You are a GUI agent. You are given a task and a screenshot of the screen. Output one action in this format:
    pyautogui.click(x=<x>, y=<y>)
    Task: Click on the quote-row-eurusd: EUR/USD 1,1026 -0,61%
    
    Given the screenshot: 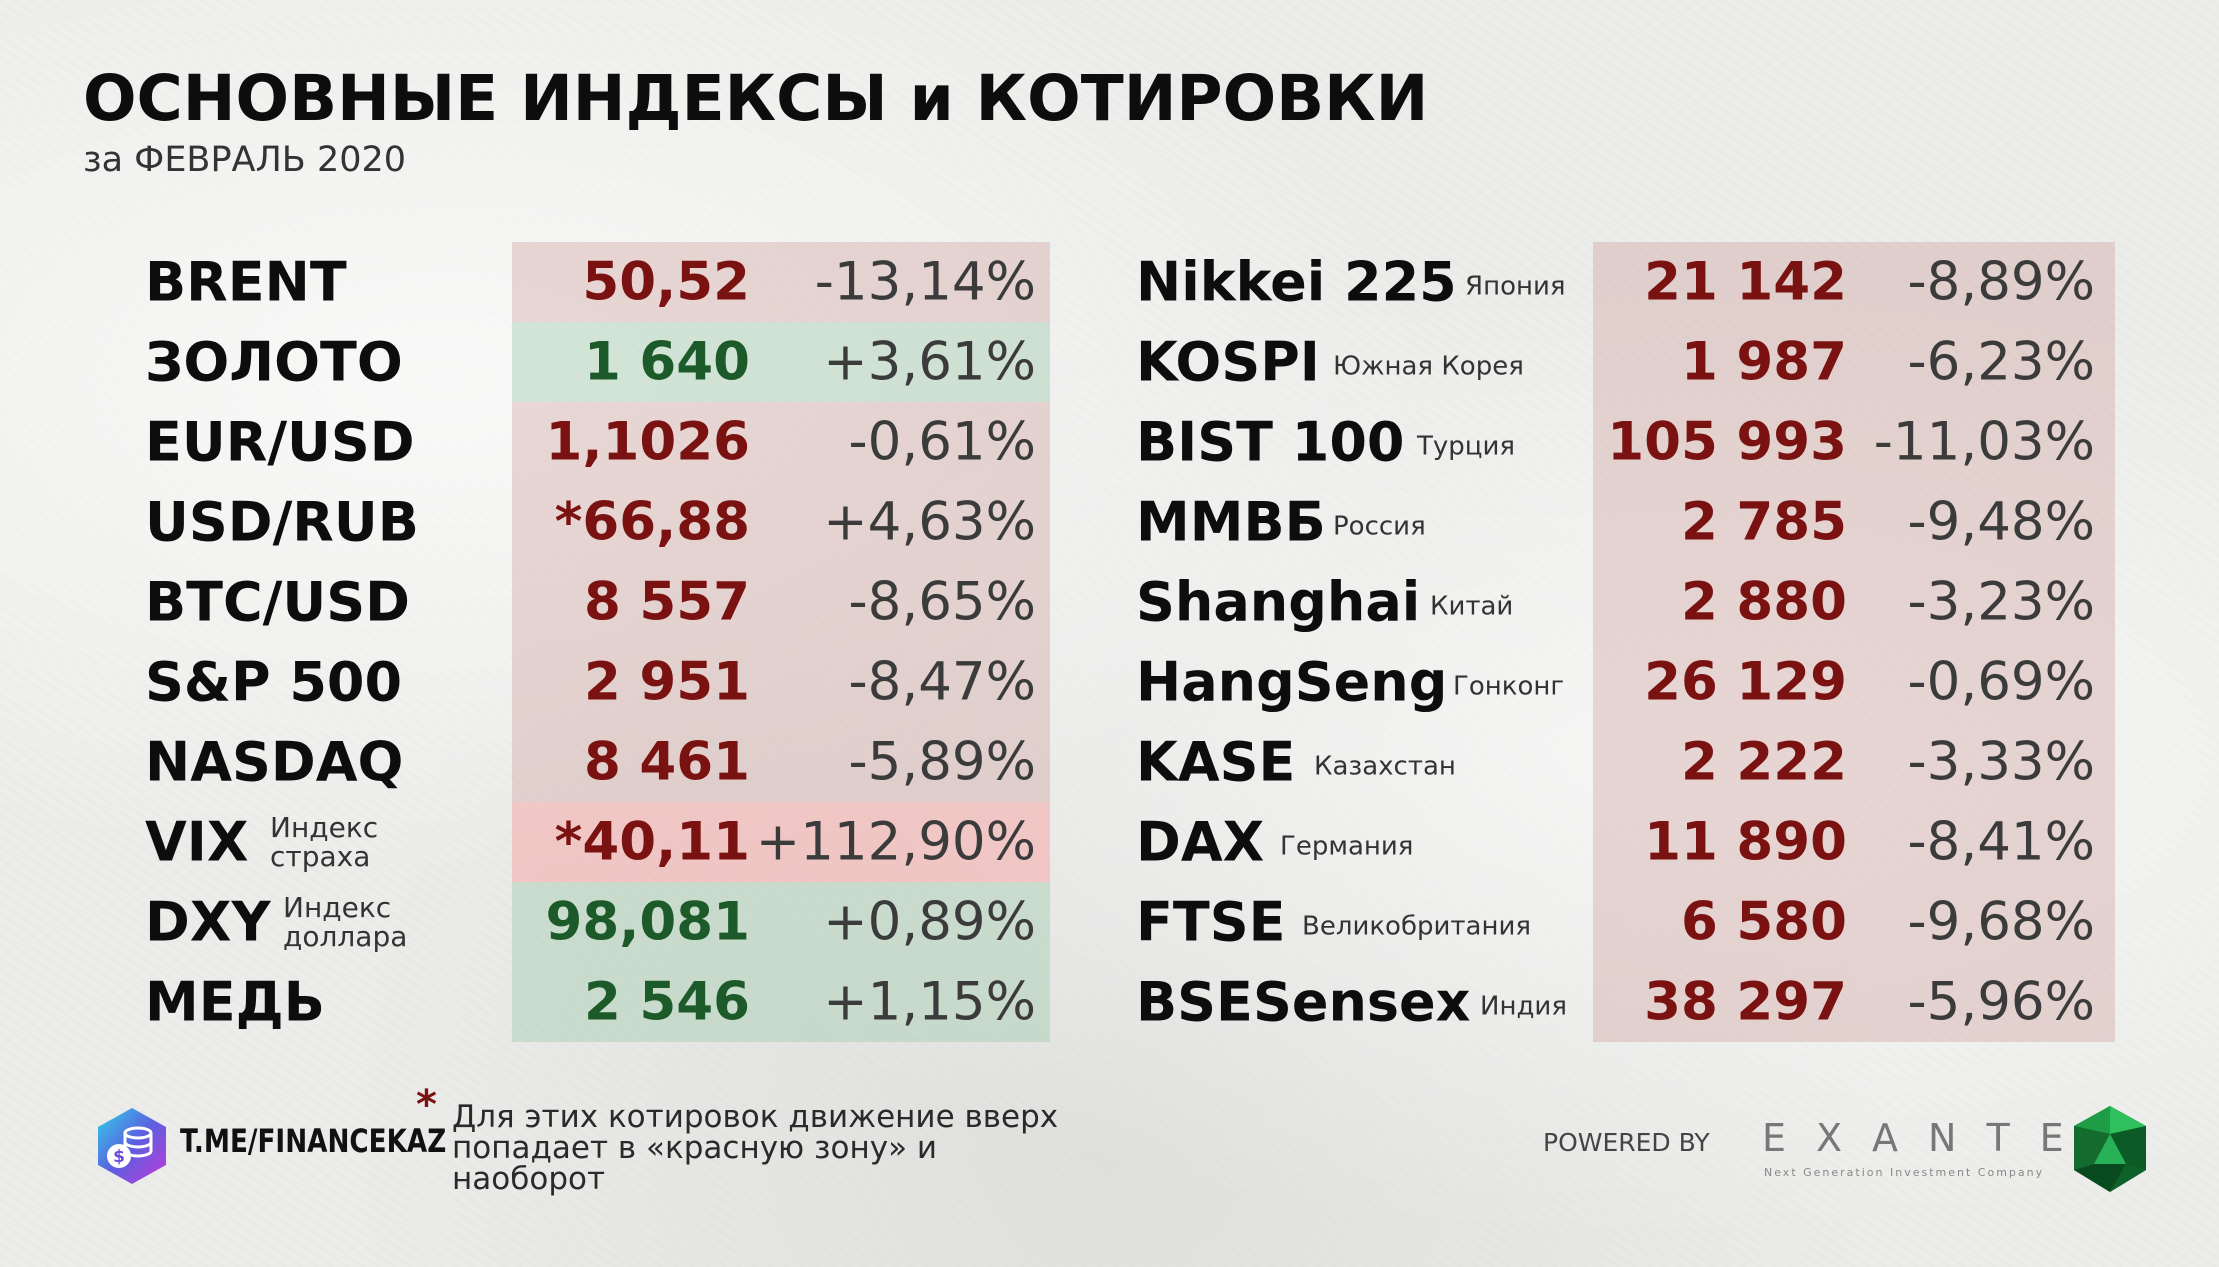 What is the action you would take?
    pyautogui.click(x=530, y=442)
    